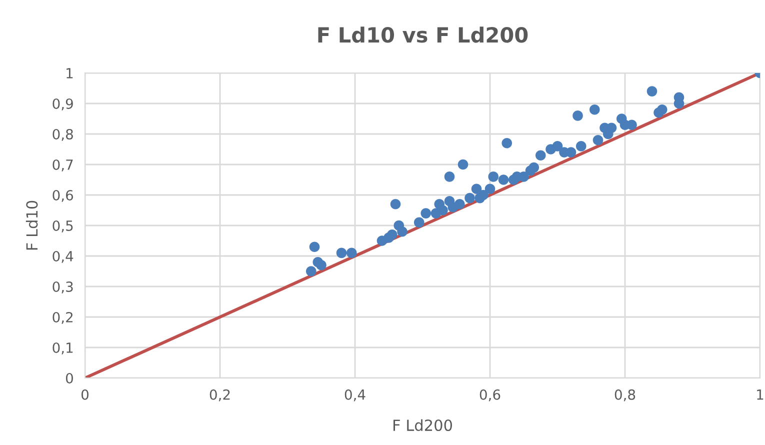 Image resolution: width=765 pixels, height=445 pixels. What do you see at coordinates (422, 425) in the screenshot?
I see `x-axis-title: F Ld200` at bounding box center [422, 425].